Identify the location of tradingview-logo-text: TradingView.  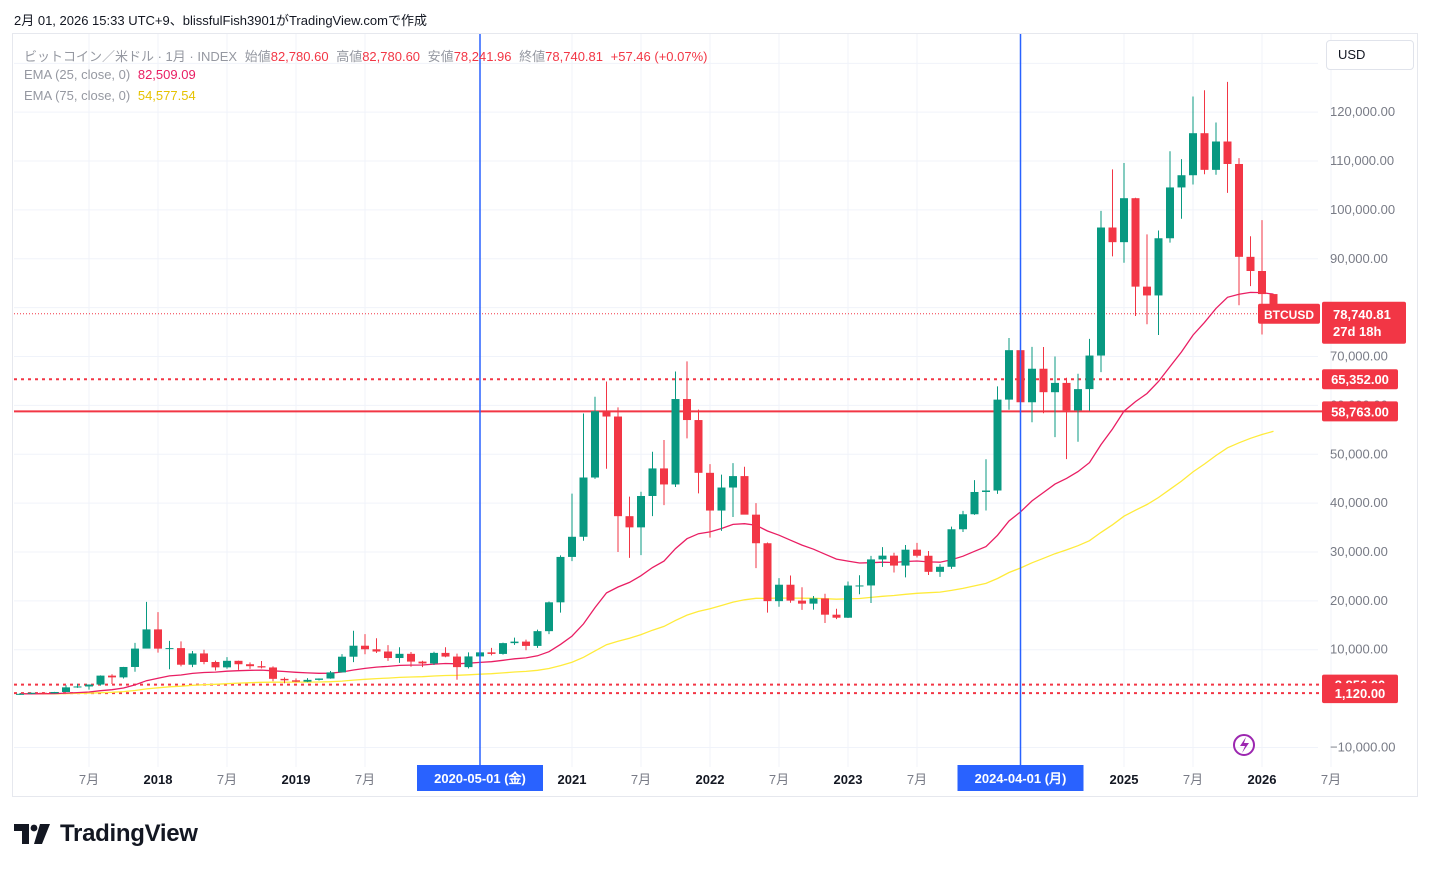
(129, 833).